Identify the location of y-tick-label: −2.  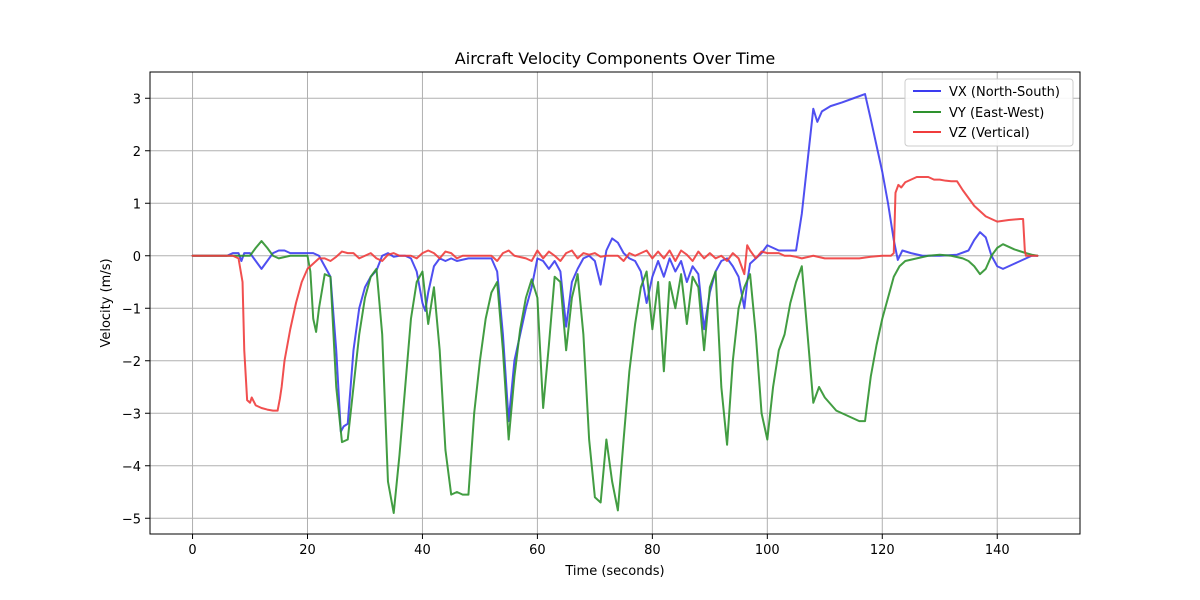
(131, 362).